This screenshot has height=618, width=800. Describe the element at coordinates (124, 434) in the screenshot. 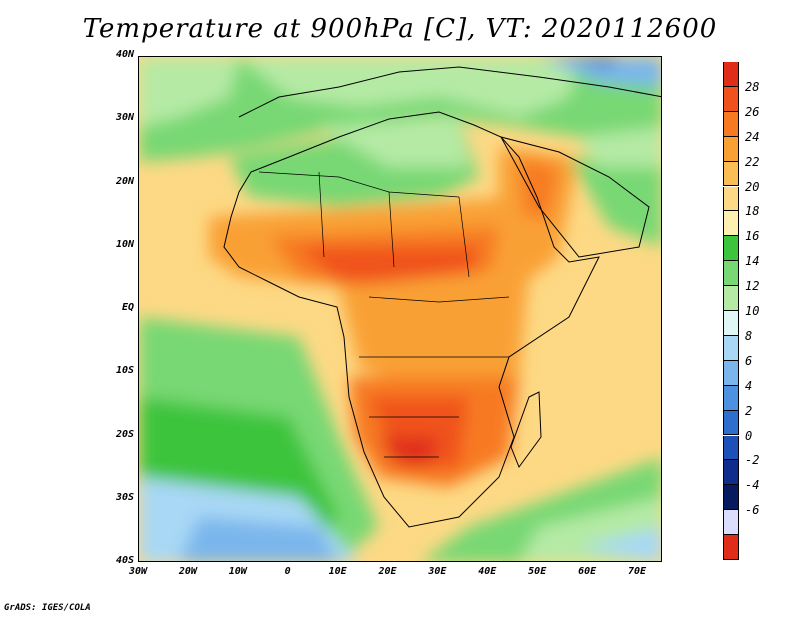

I see `lat-tick-label: 20S` at that location.